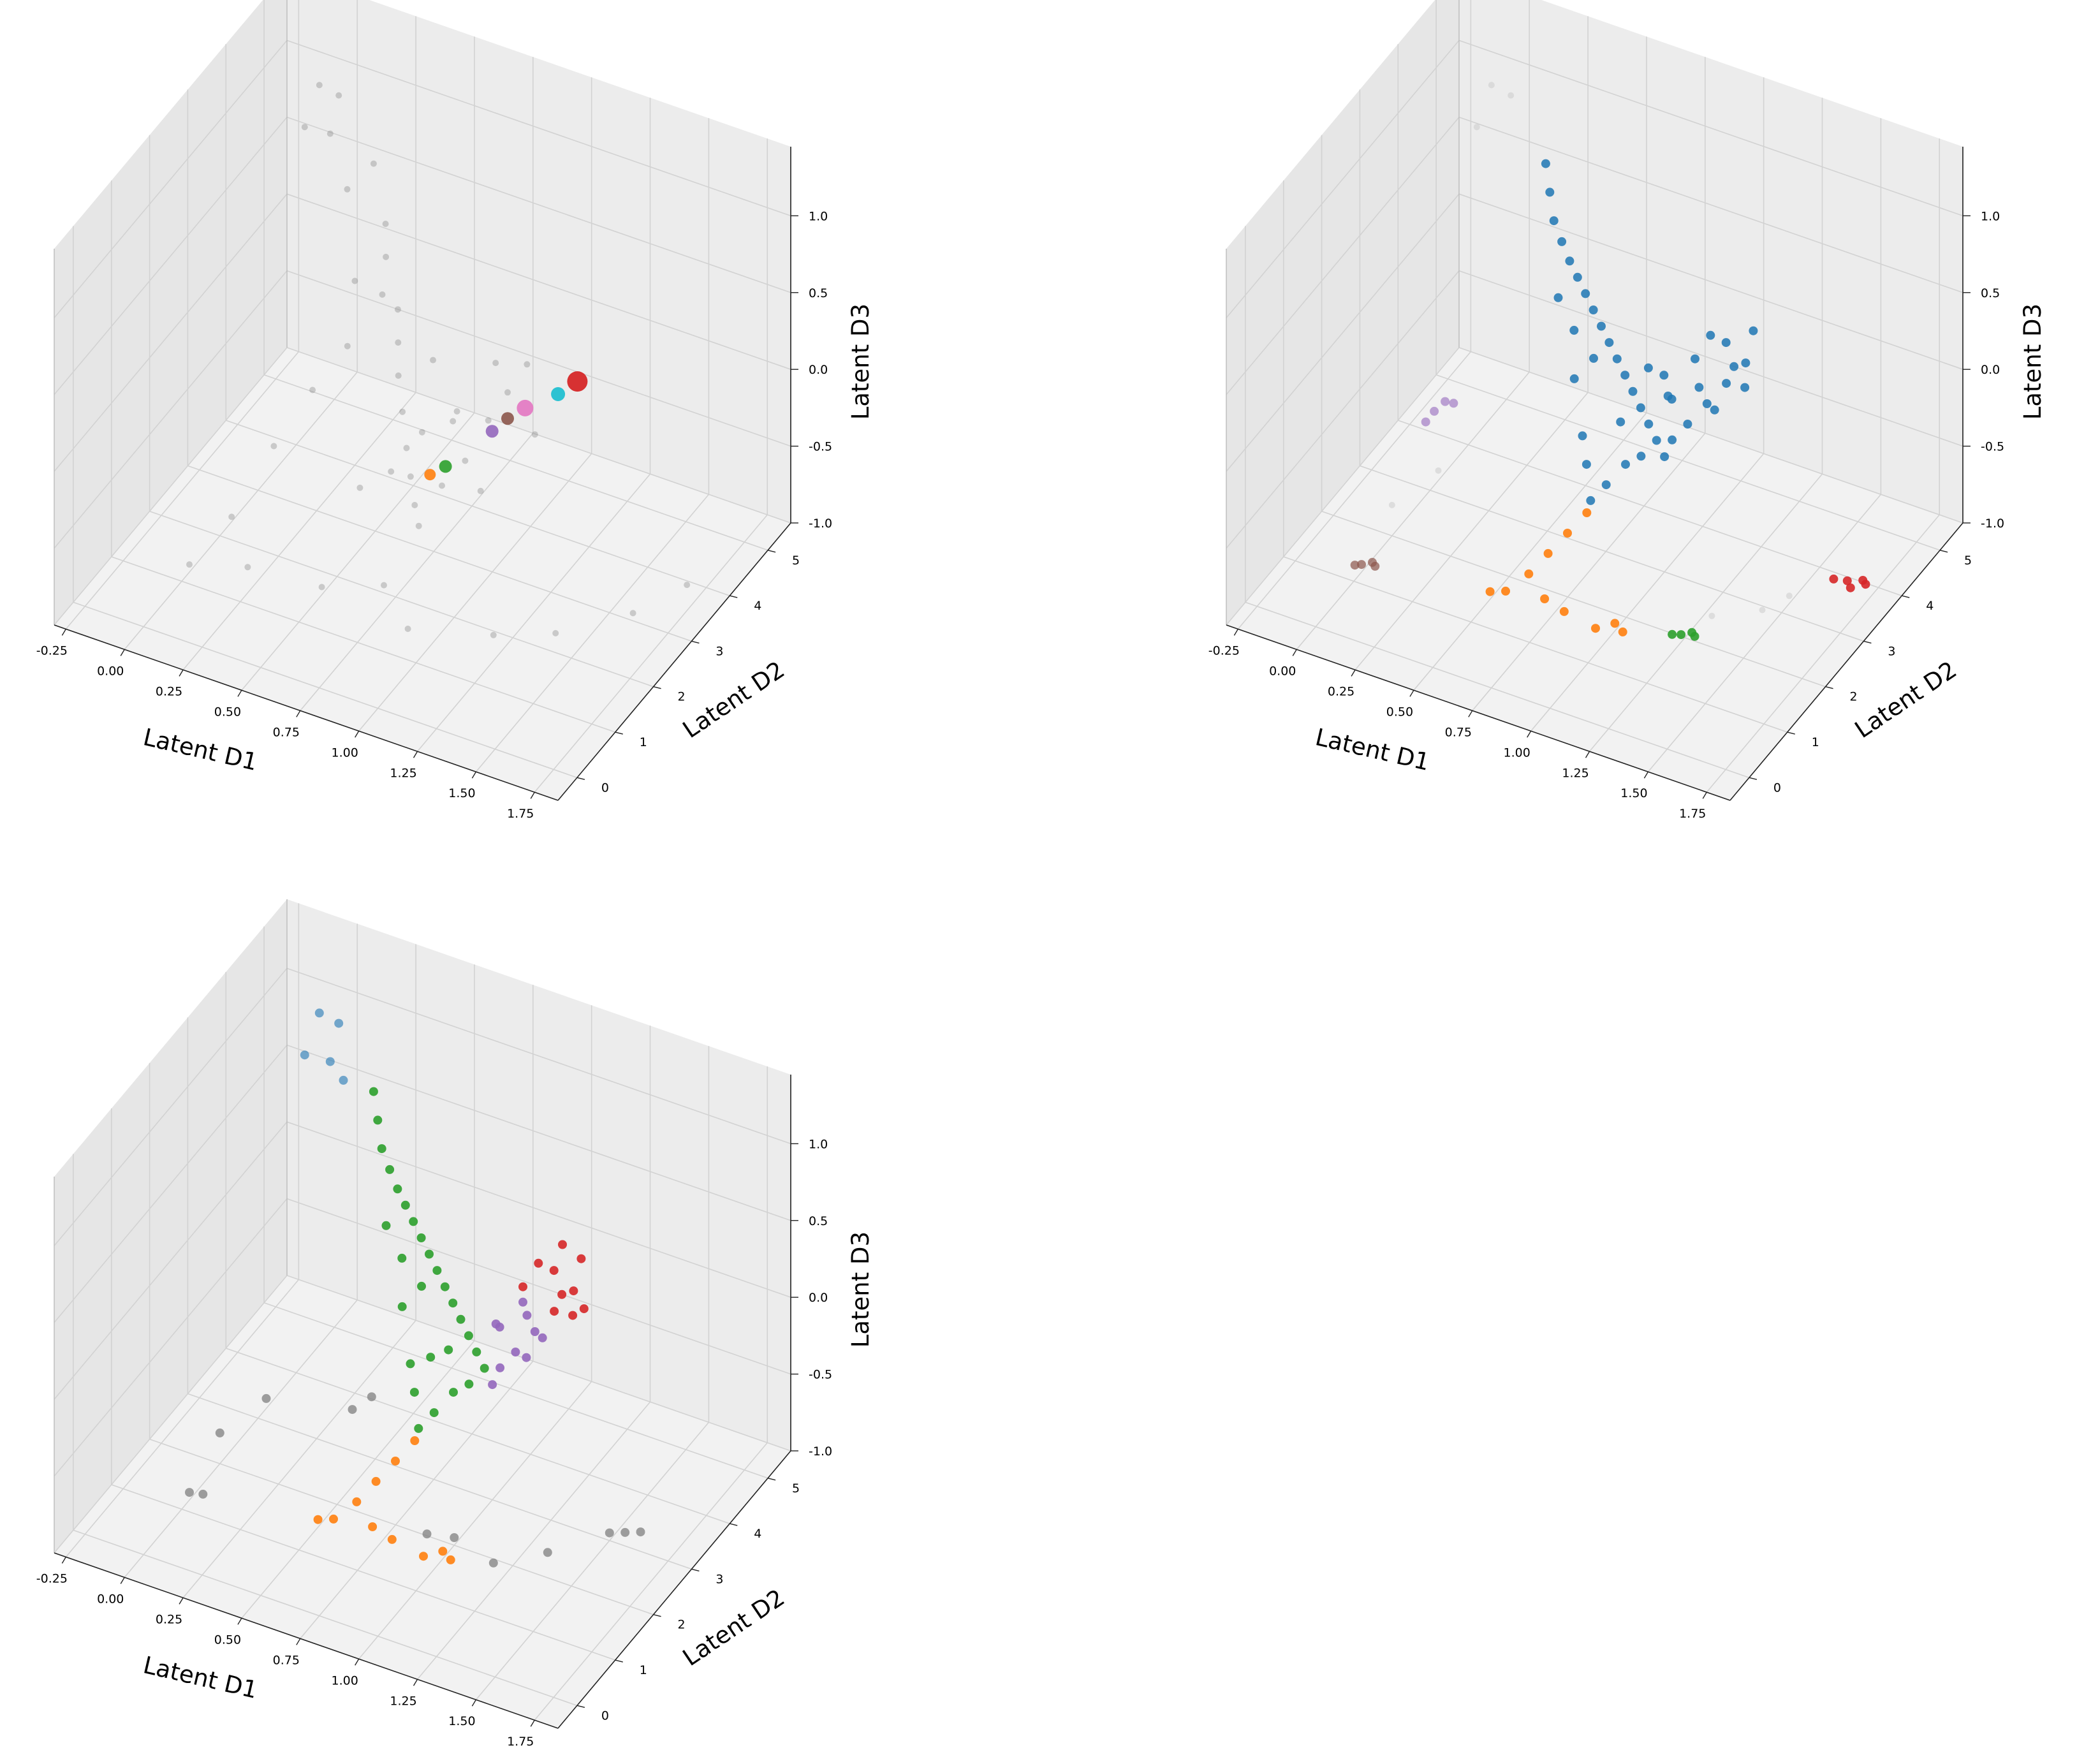 The width and height of the screenshot is (2077, 1764). What do you see at coordinates (52, 650) in the screenshot?
I see `x-tick-label: -0.25` at bounding box center [52, 650].